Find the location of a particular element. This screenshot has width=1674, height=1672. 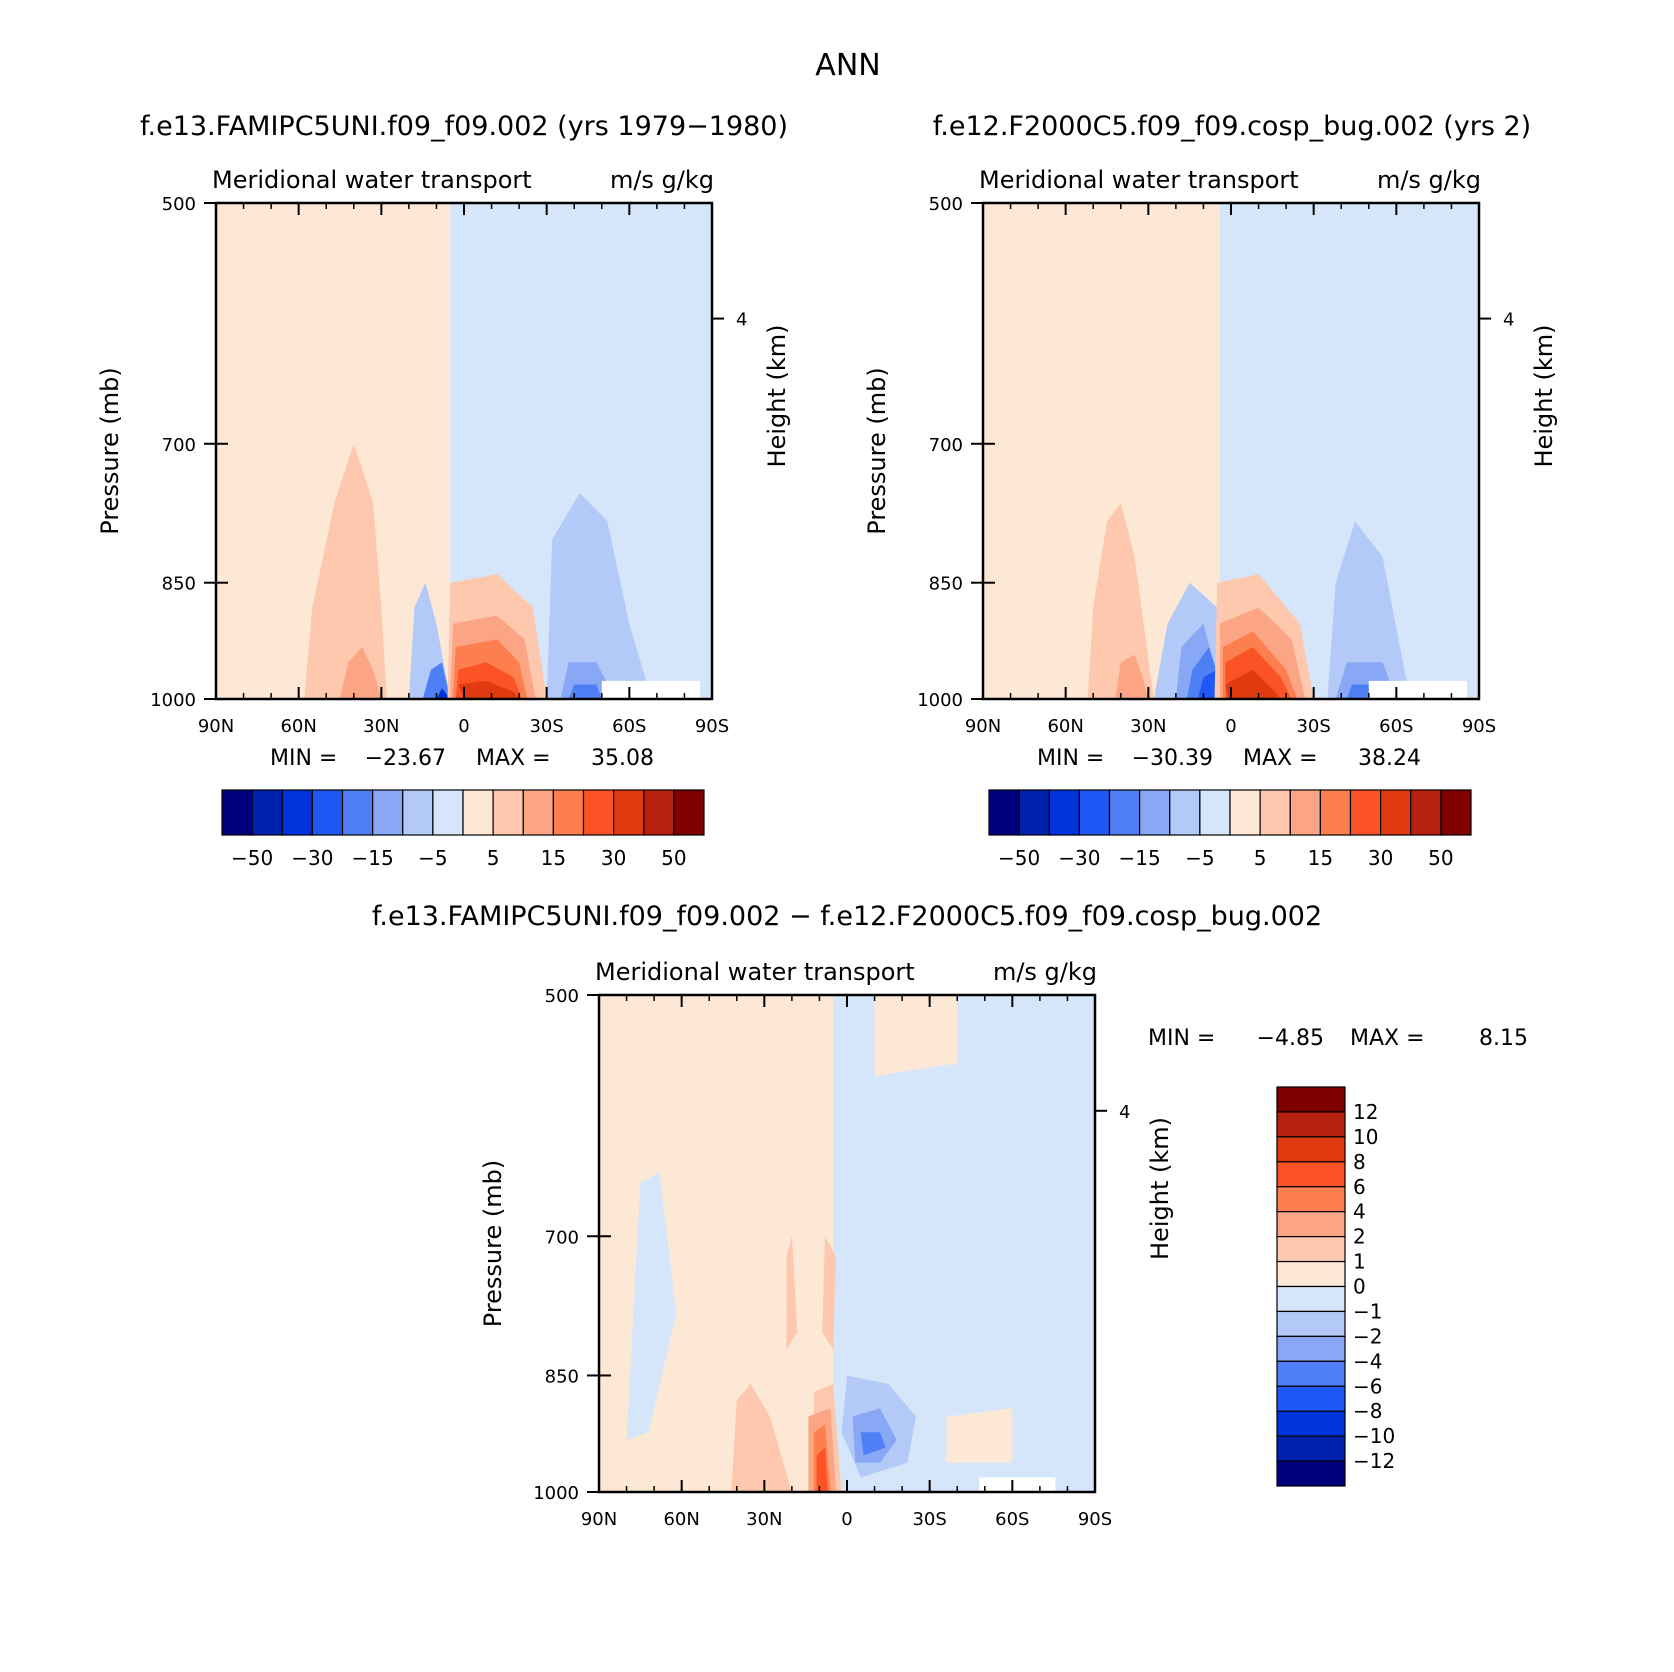

colorbar-label: 8 is located at coordinates (1359, 1162).